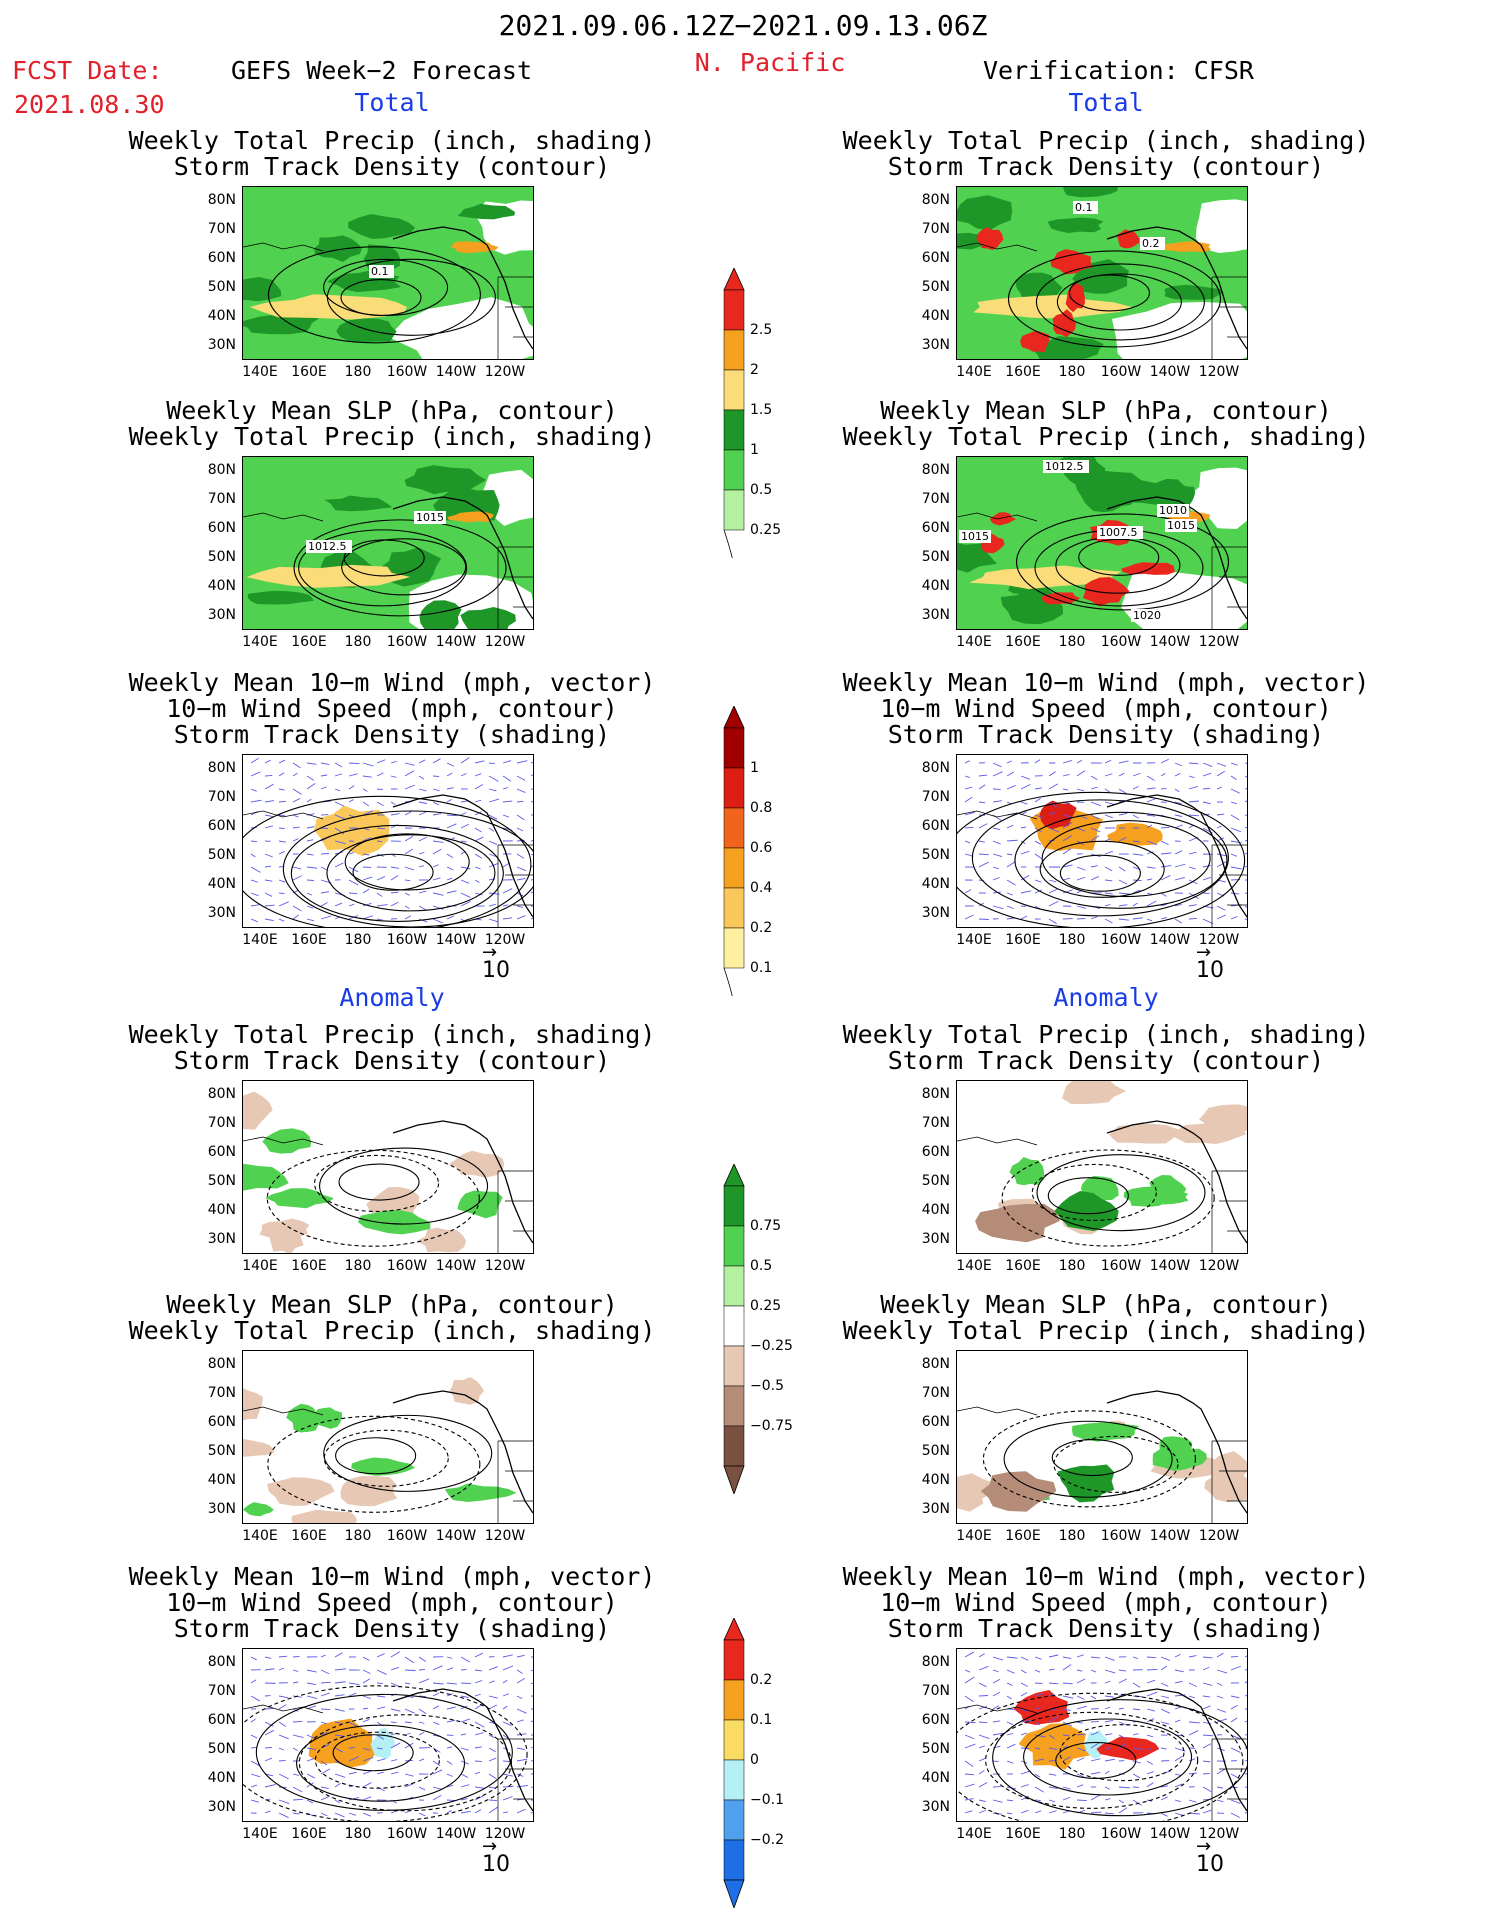 This screenshot has width=1487, height=1925. What do you see at coordinates (1106, 734) in the screenshot?
I see `panel-title-line: Storm Track Density (shading)` at bounding box center [1106, 734].